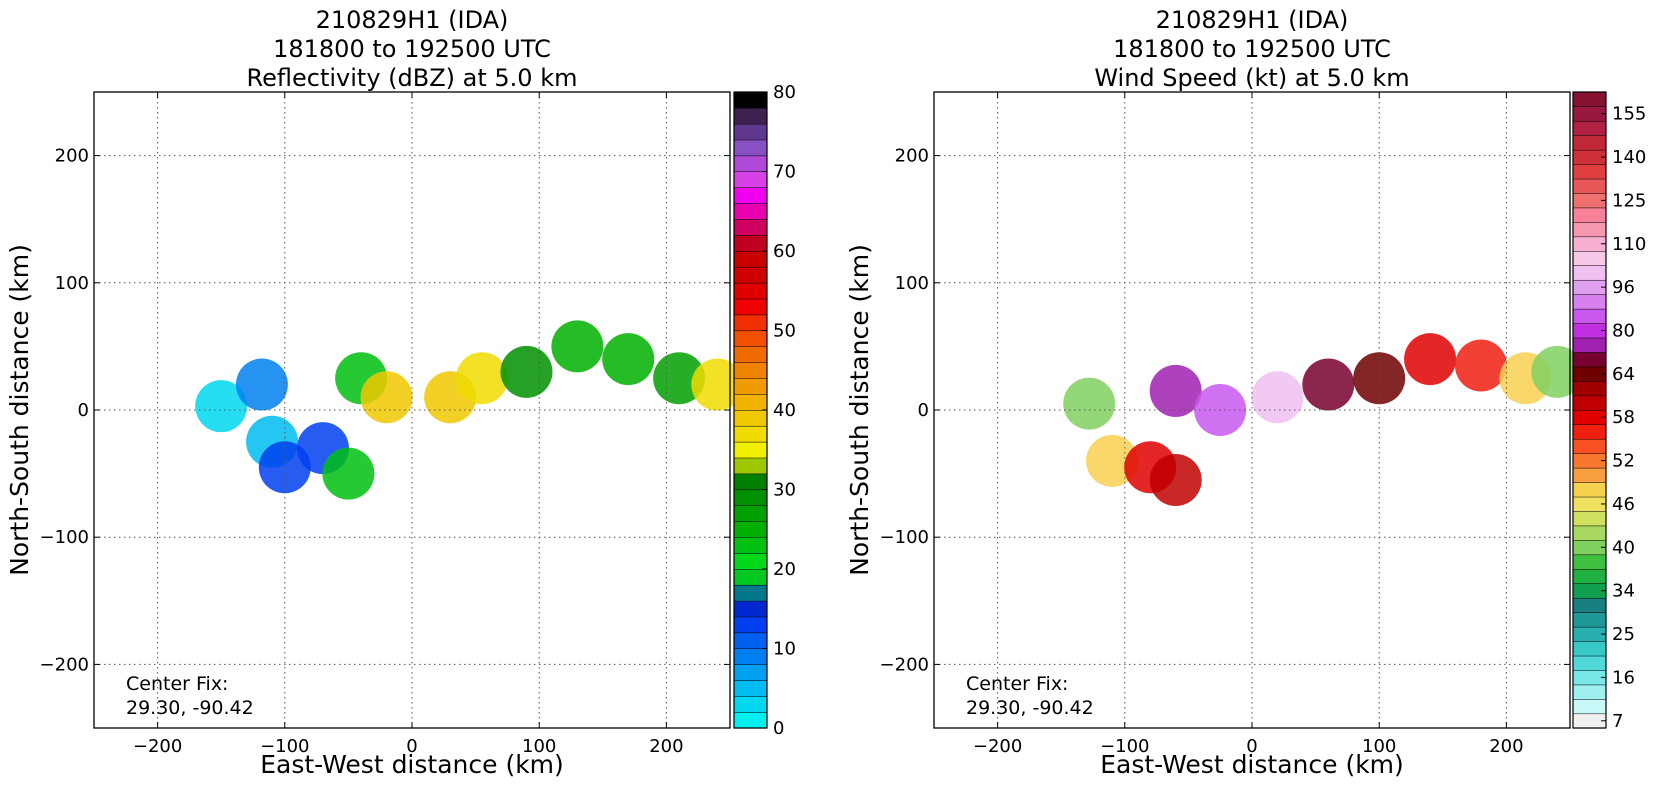 The image size is (1655, 791). What do you see at coordinates (1623, 417) in the screenshot?
I see `colorbar-tick-label: 58` at bounding box center [1623, 417].